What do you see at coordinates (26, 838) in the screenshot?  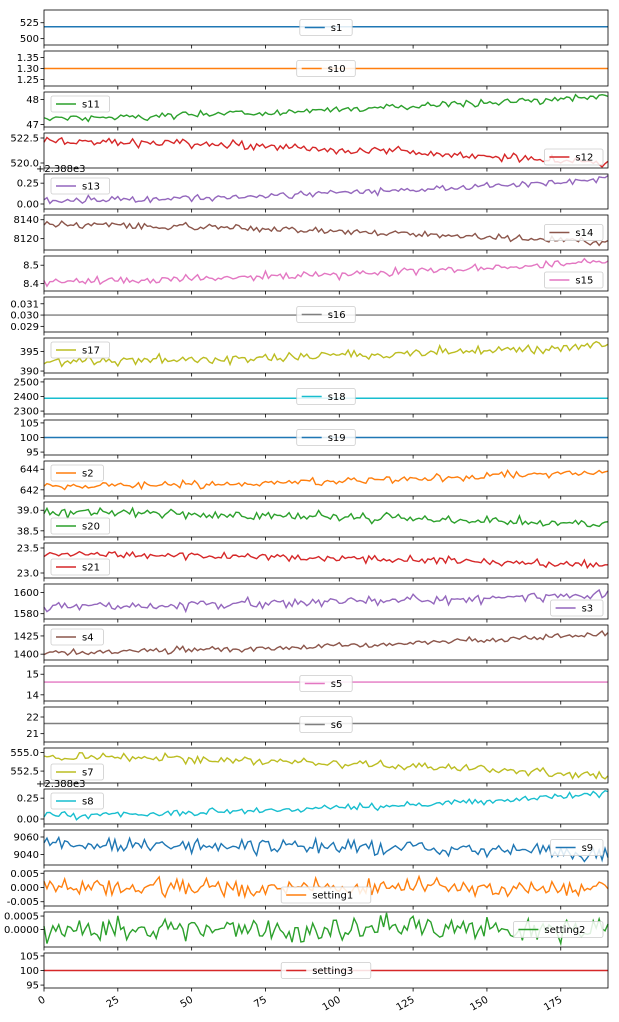 I see `y-tick-label: 9060` at bounding box center [26, 838].